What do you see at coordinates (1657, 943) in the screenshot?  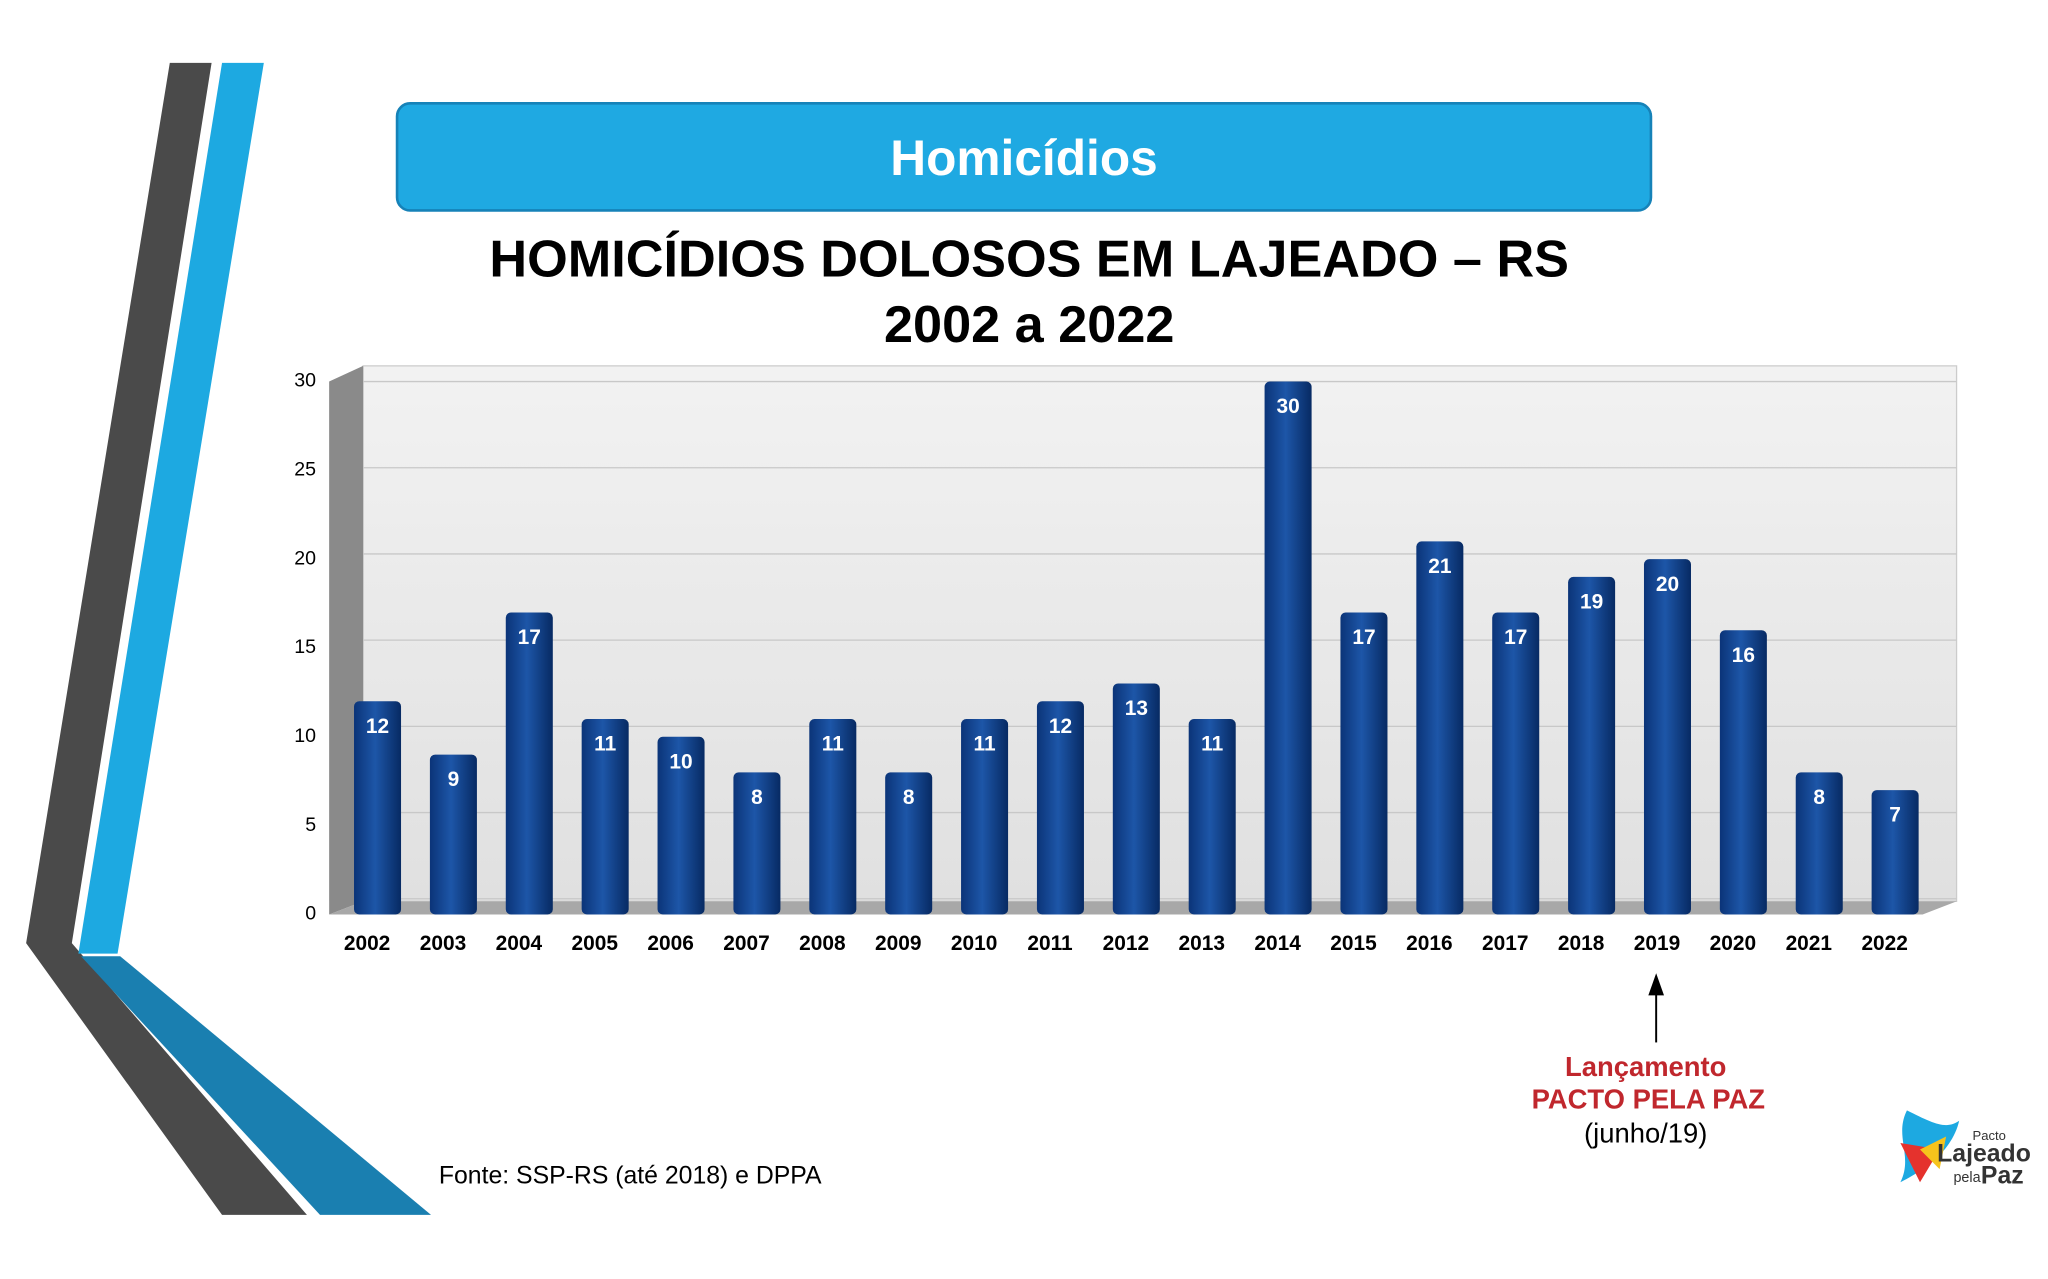 I see `x-tick-label: 2019` at bounding box center [1657, 943].